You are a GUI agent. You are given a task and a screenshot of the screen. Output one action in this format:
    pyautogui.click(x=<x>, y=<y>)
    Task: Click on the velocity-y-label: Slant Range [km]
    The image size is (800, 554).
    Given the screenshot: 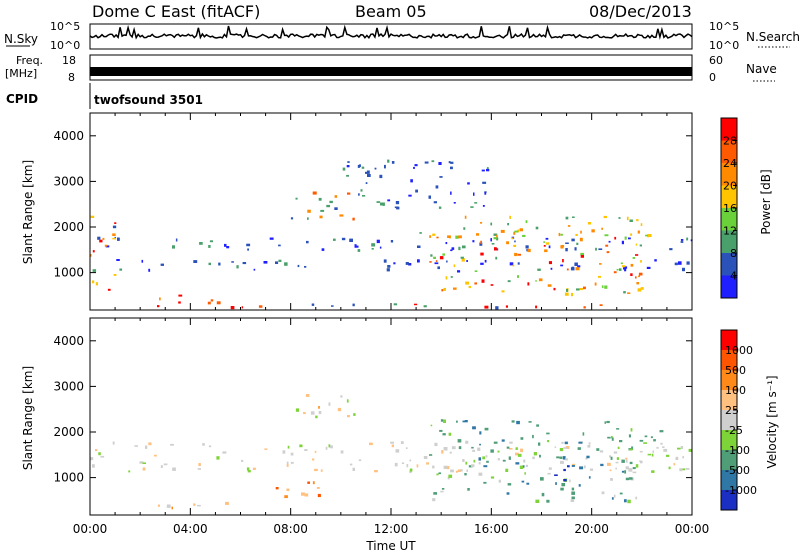 What is the action you would take?
    pyautogui.click(x=28, y=418)
    